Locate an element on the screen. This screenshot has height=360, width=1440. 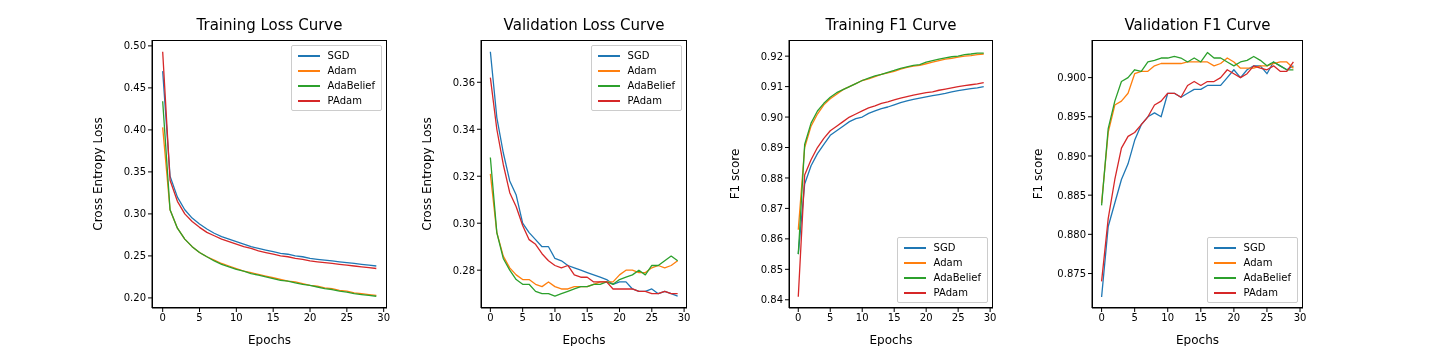
y-tick-label: 0.20 is located at coordinates (134, 298).